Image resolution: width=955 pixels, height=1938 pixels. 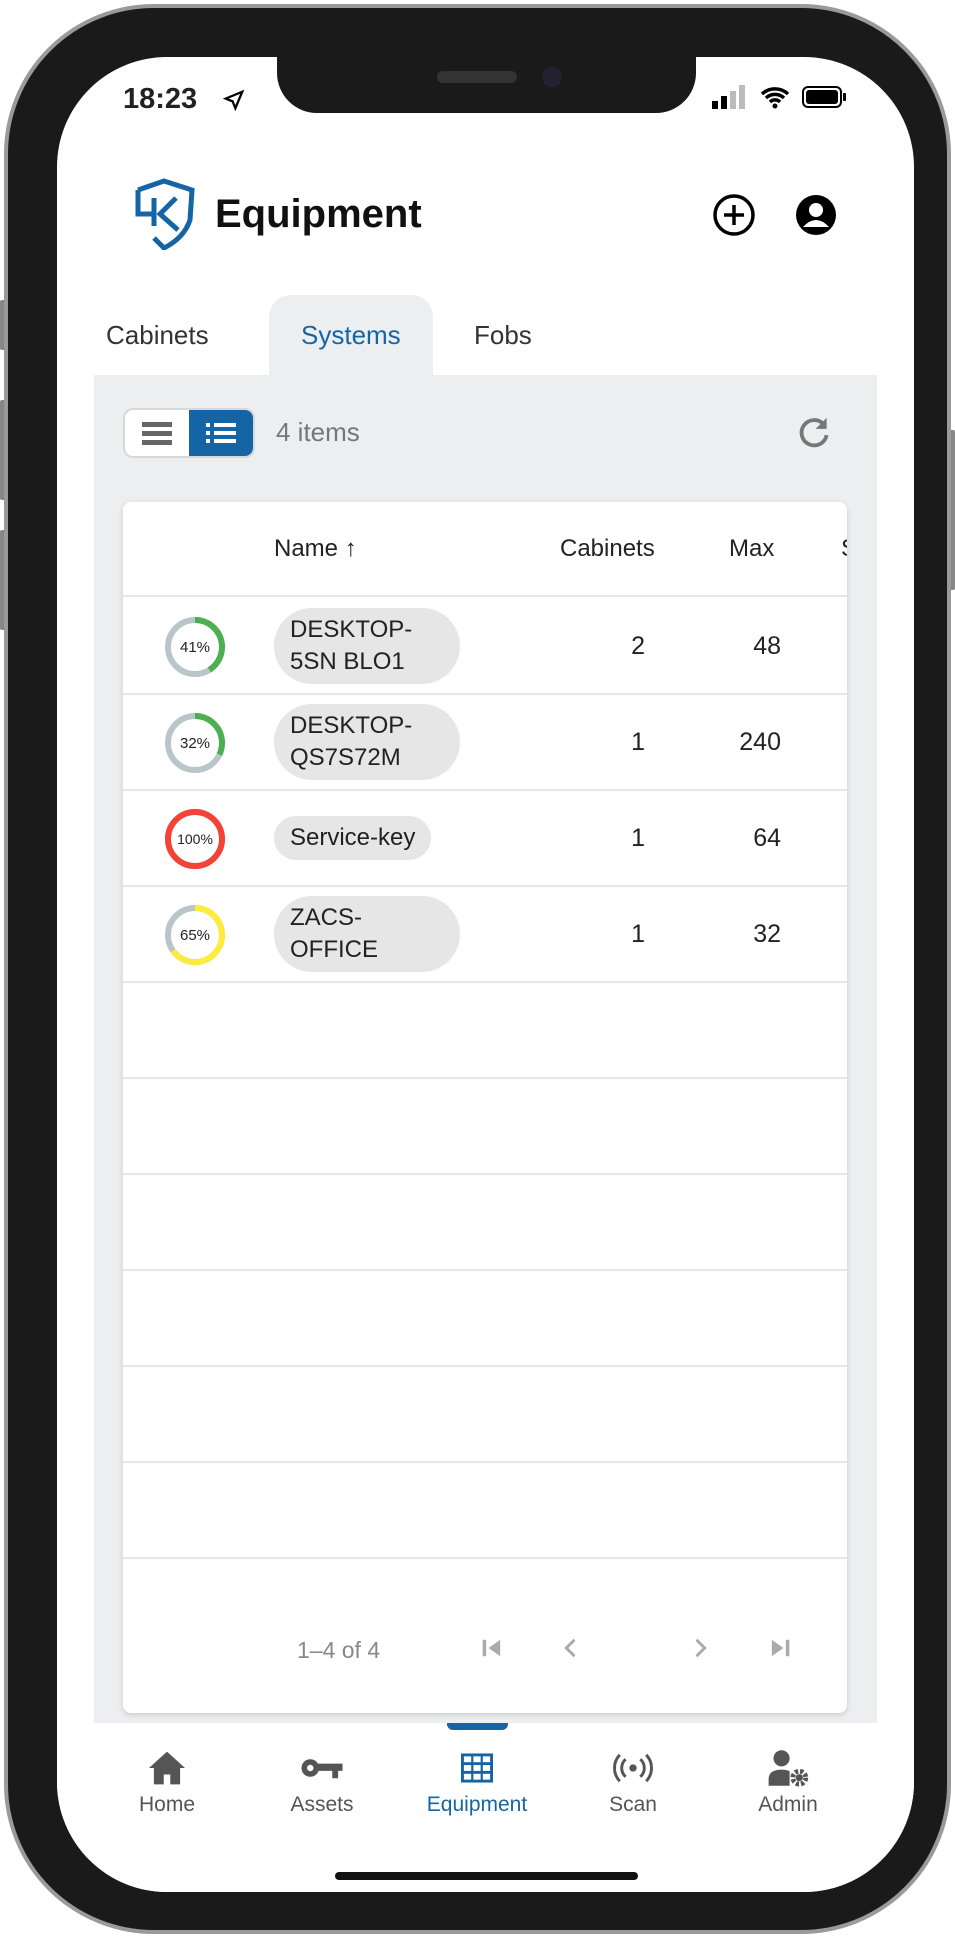 I want to click on column-name: Name ↑, so click(x=315, y=548).